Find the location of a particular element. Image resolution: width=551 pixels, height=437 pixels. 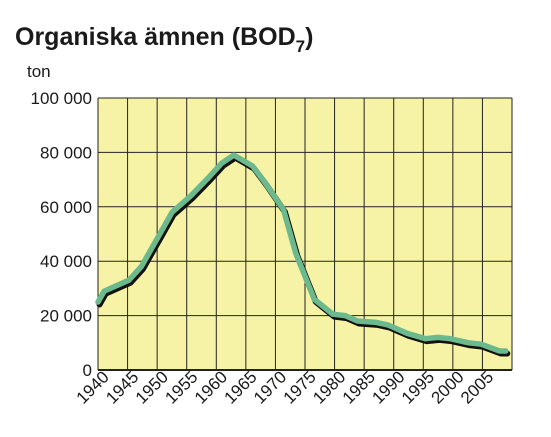

title-subscript: 7 is located at coordinates (300, 46).